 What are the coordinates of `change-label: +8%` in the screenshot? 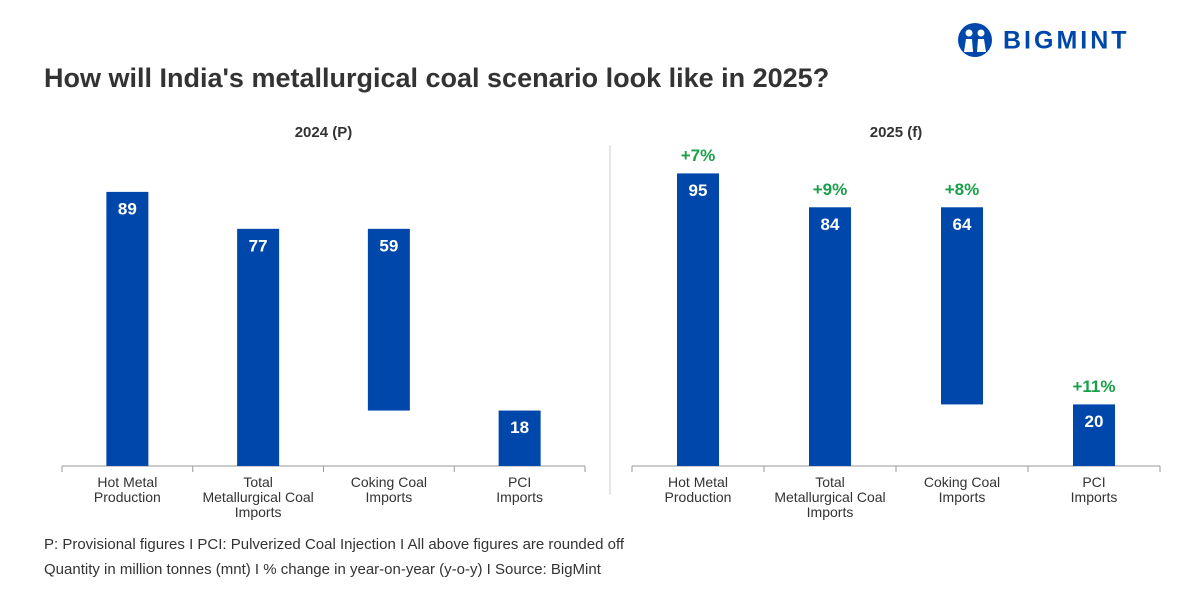 It's located at (962, 189).